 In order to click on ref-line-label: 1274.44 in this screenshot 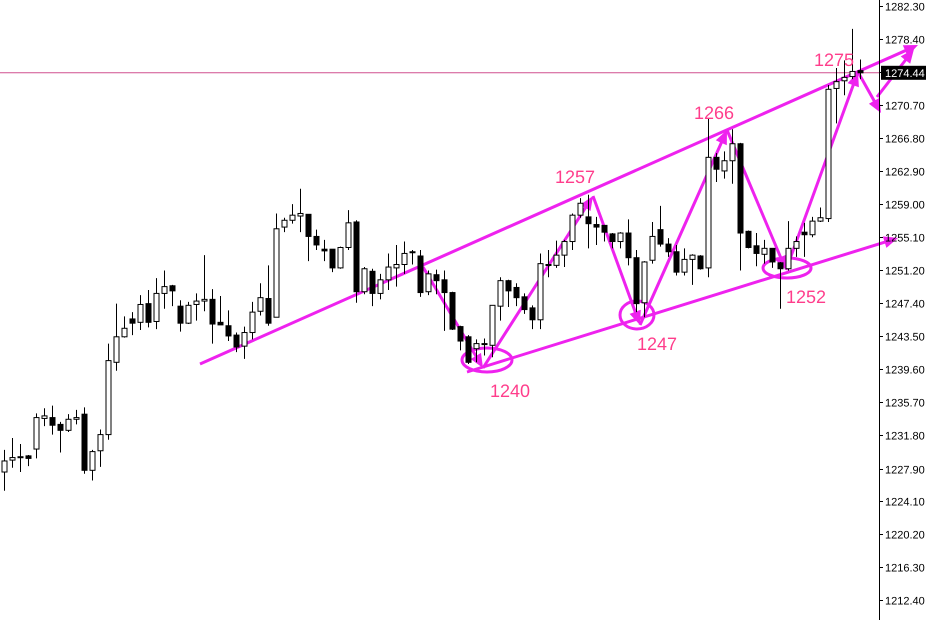, I will do `click(905, 74)`.